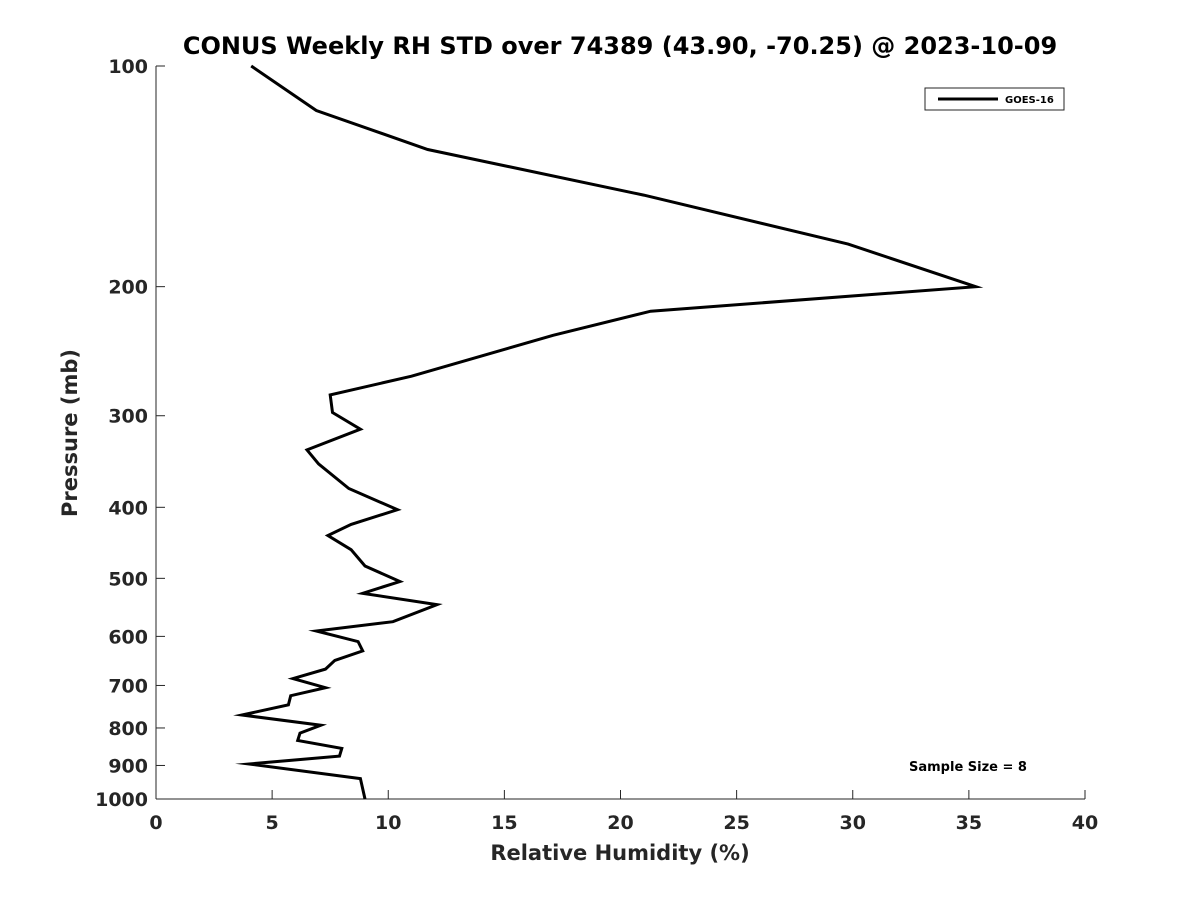 Image resolution: width=1200 pixels, height=900 pixels. What do you see at coordinates (272, 823) in the screenshot?
I see `x-tick-label: 5` at bounding box center [272, 823].